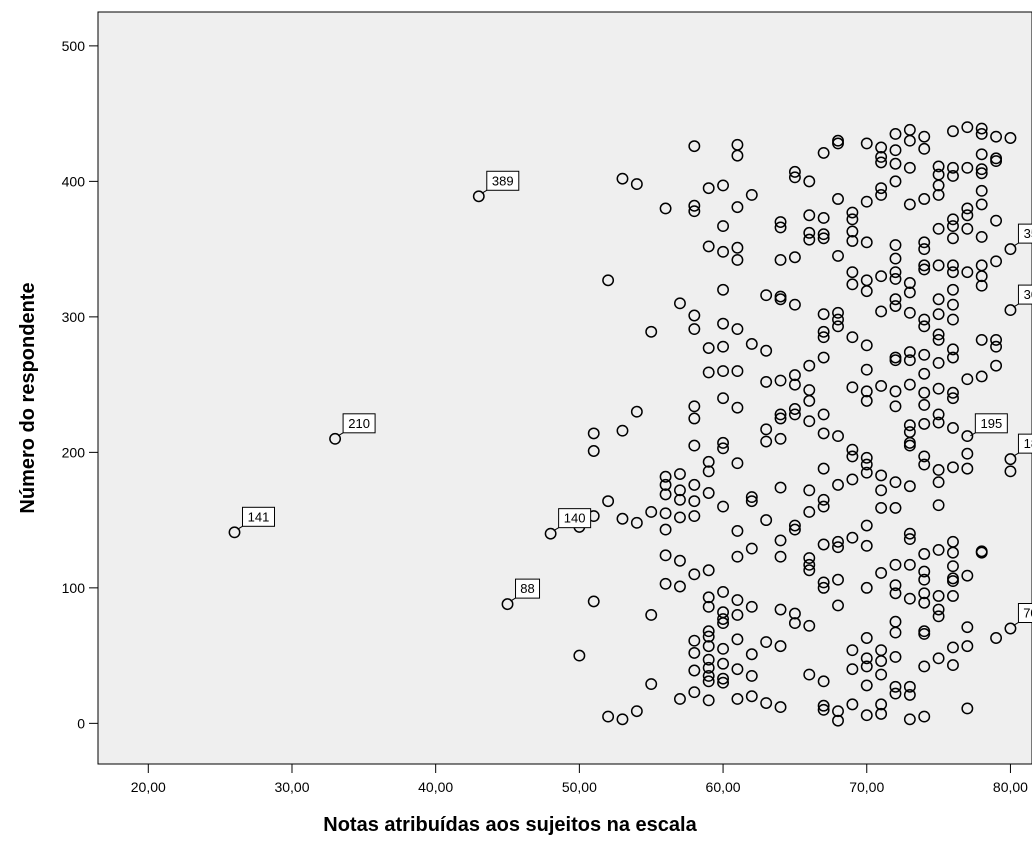 The image size is (1032, 843). Describe the element at coordinates (1027, 613) in the screenshot. I see `annotation-label: 70` at that location.